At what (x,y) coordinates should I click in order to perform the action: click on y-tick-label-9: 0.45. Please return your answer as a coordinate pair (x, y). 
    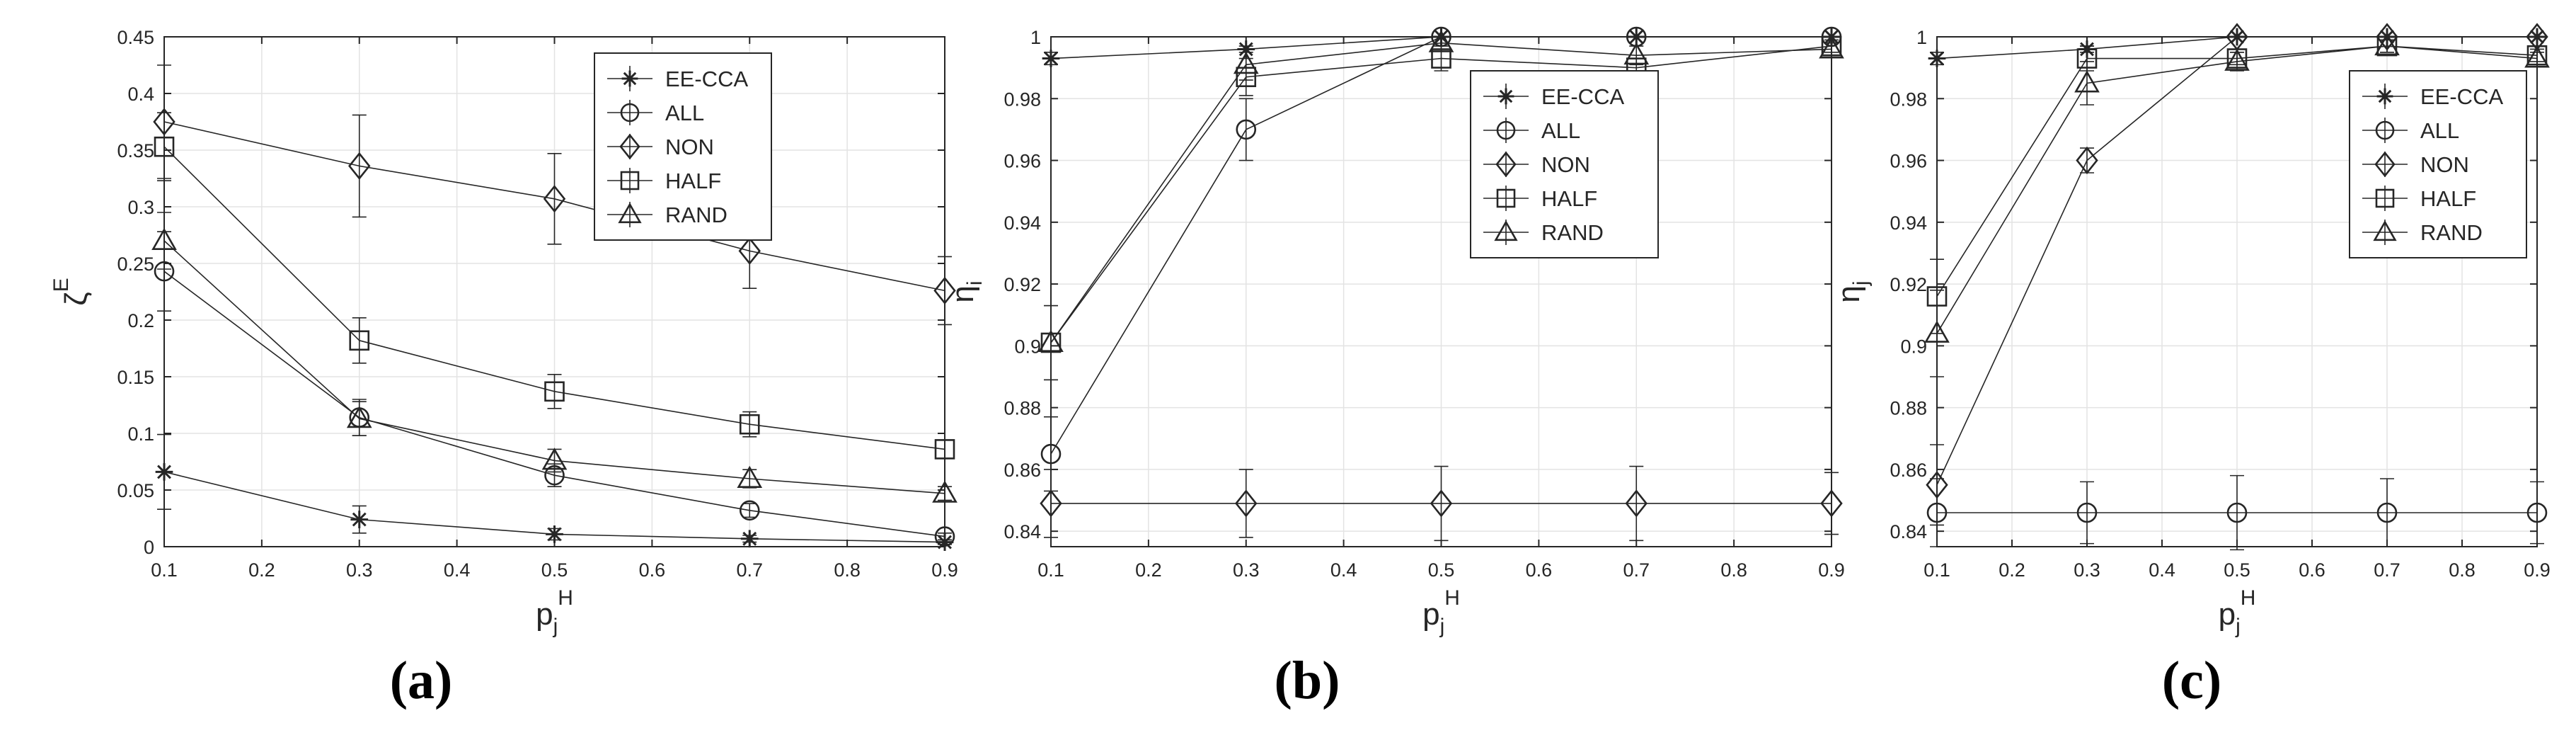
    Looking at the image, I should click on (136, 37).